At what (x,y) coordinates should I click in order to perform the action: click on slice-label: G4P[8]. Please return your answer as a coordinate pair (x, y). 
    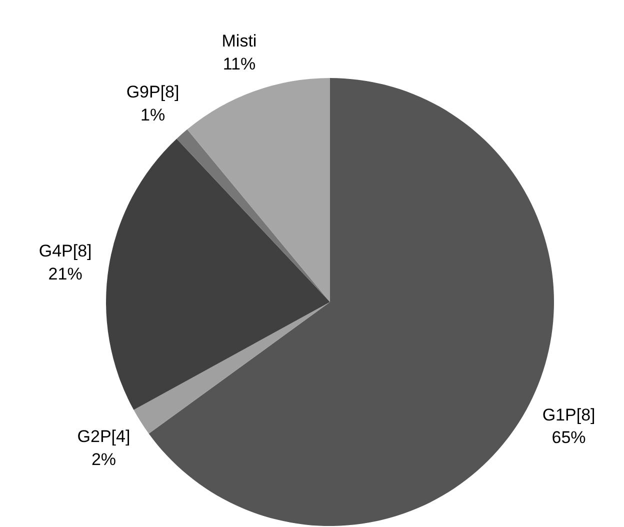
    Looking at the image, I should click on (65, 251).